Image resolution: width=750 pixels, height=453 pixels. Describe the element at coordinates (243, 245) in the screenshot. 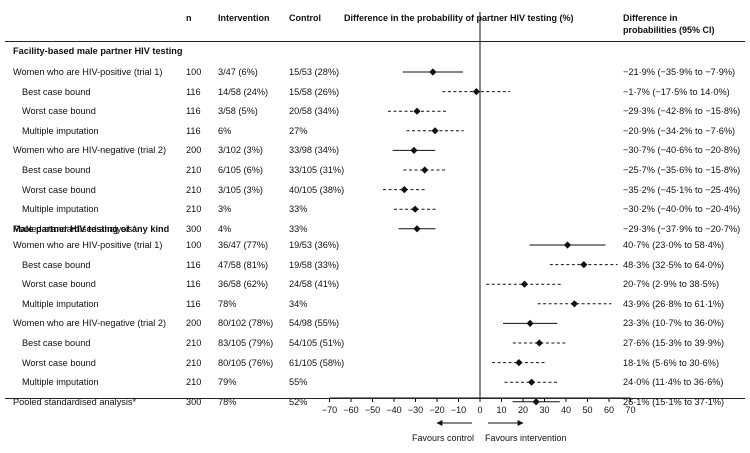

I see `row-intervention: 36/47 (77%)` at that location.